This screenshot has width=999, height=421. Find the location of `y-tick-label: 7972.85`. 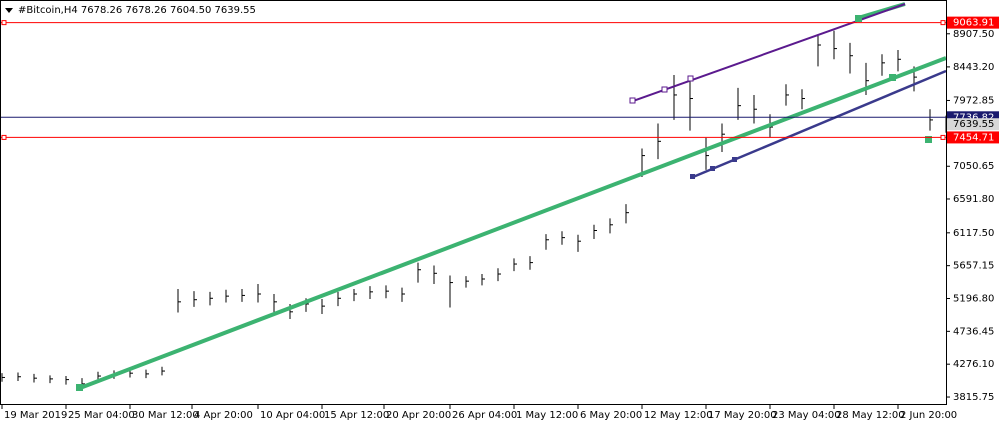

y-tick-label: 7972.85 is located at coordinates (973, 100).